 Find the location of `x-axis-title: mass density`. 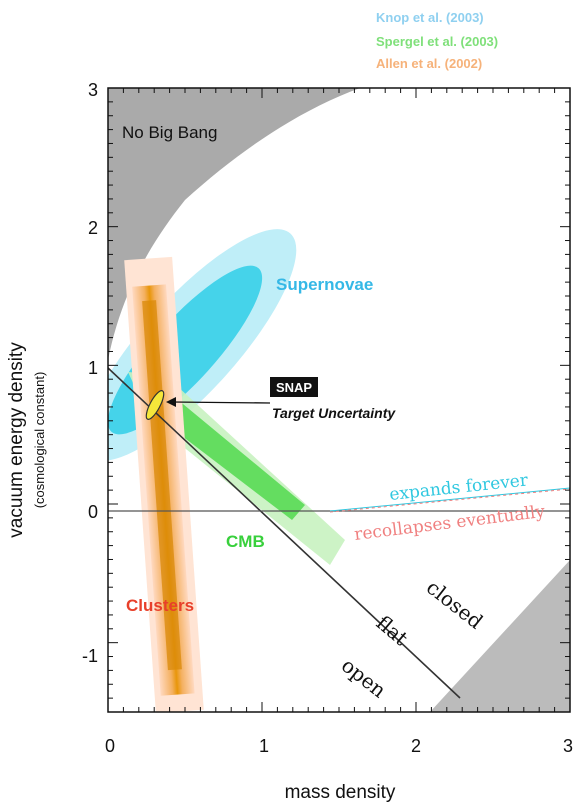

x-axis-title: mass density is located at coordinates (340, 792).